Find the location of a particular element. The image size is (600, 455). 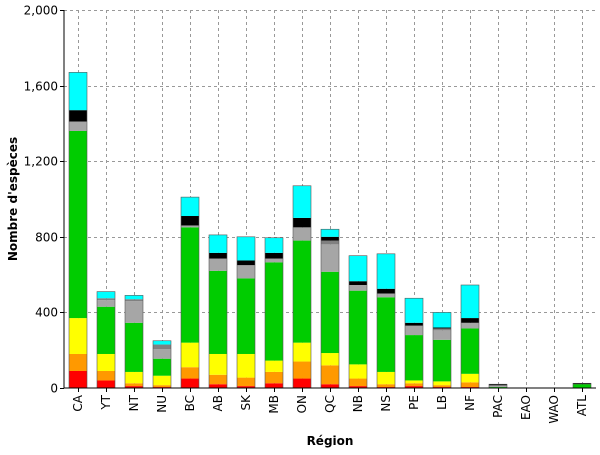

x-tick-label: QC is located at coordinates (330, 404).